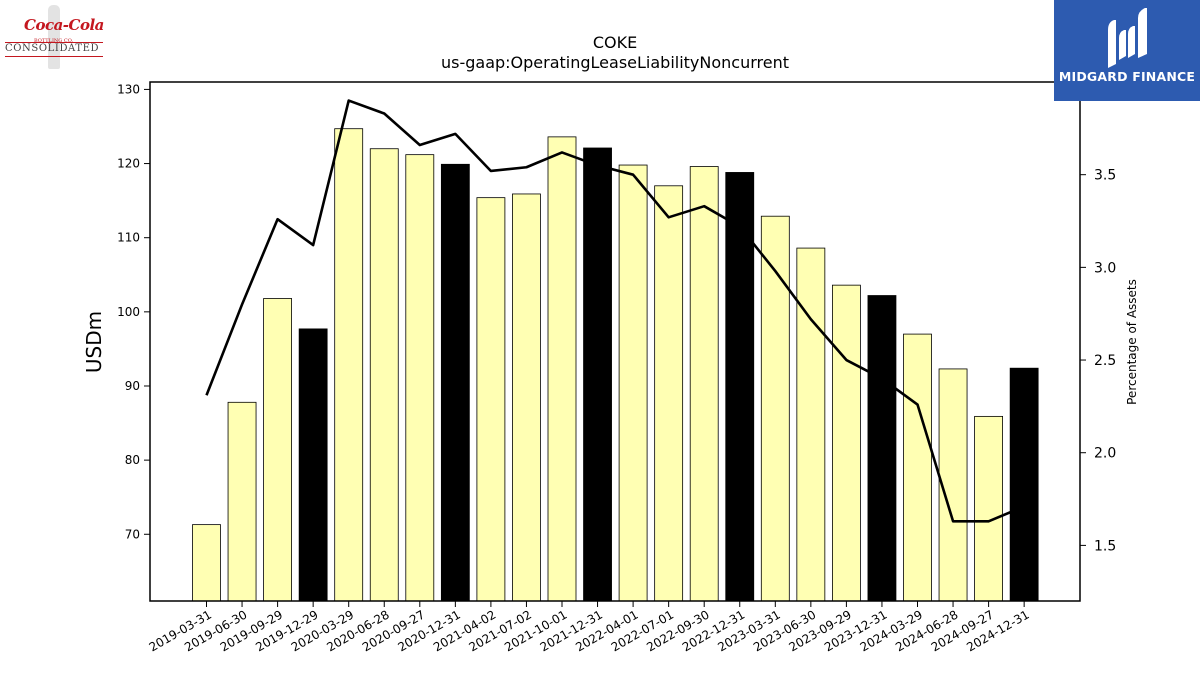  I want to click on bottle-icon, so click(54, 37).